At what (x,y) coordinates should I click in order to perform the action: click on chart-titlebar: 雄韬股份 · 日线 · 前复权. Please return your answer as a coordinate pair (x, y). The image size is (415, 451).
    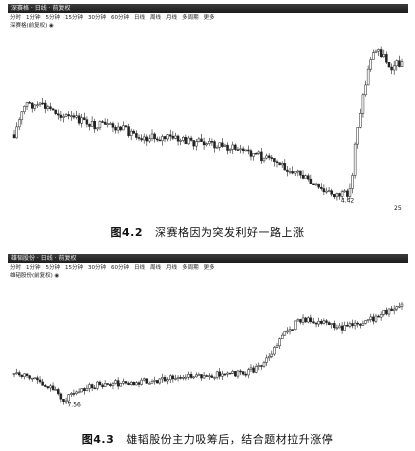
    Looking at the image, I should click on (208, 258).